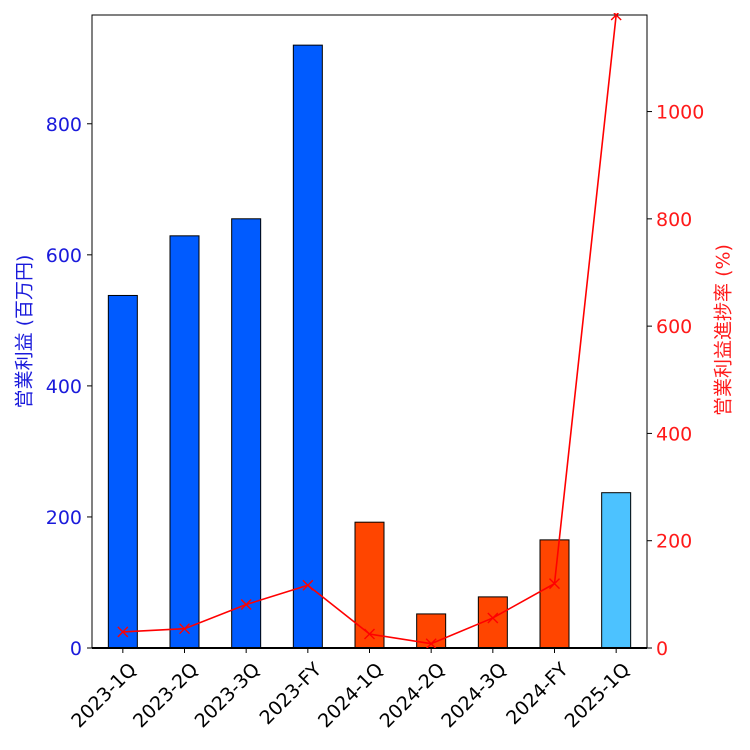  Describe the element at coordinates (104, 696) in the screenshot. I see `x-tick-label: 2023-1Q` at that location.